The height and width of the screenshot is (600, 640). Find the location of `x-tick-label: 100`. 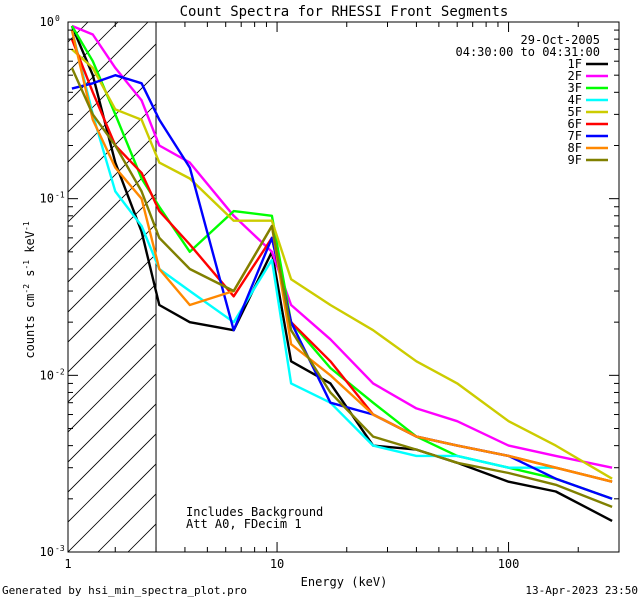

x-tick-label: 100 is located at coordinates (509, 564).